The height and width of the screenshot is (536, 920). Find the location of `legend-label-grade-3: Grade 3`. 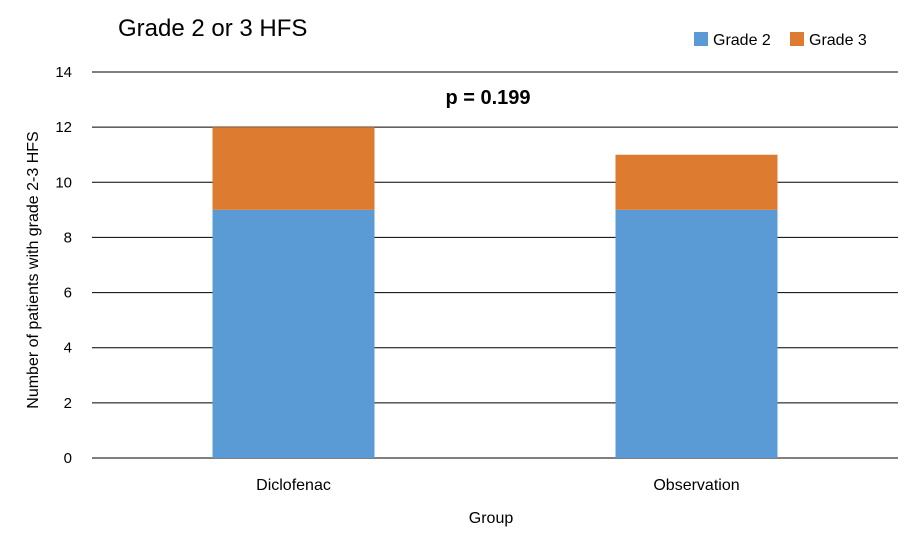

legend-label-grade-3: Grade 3 is located at coordinates (838, 40).